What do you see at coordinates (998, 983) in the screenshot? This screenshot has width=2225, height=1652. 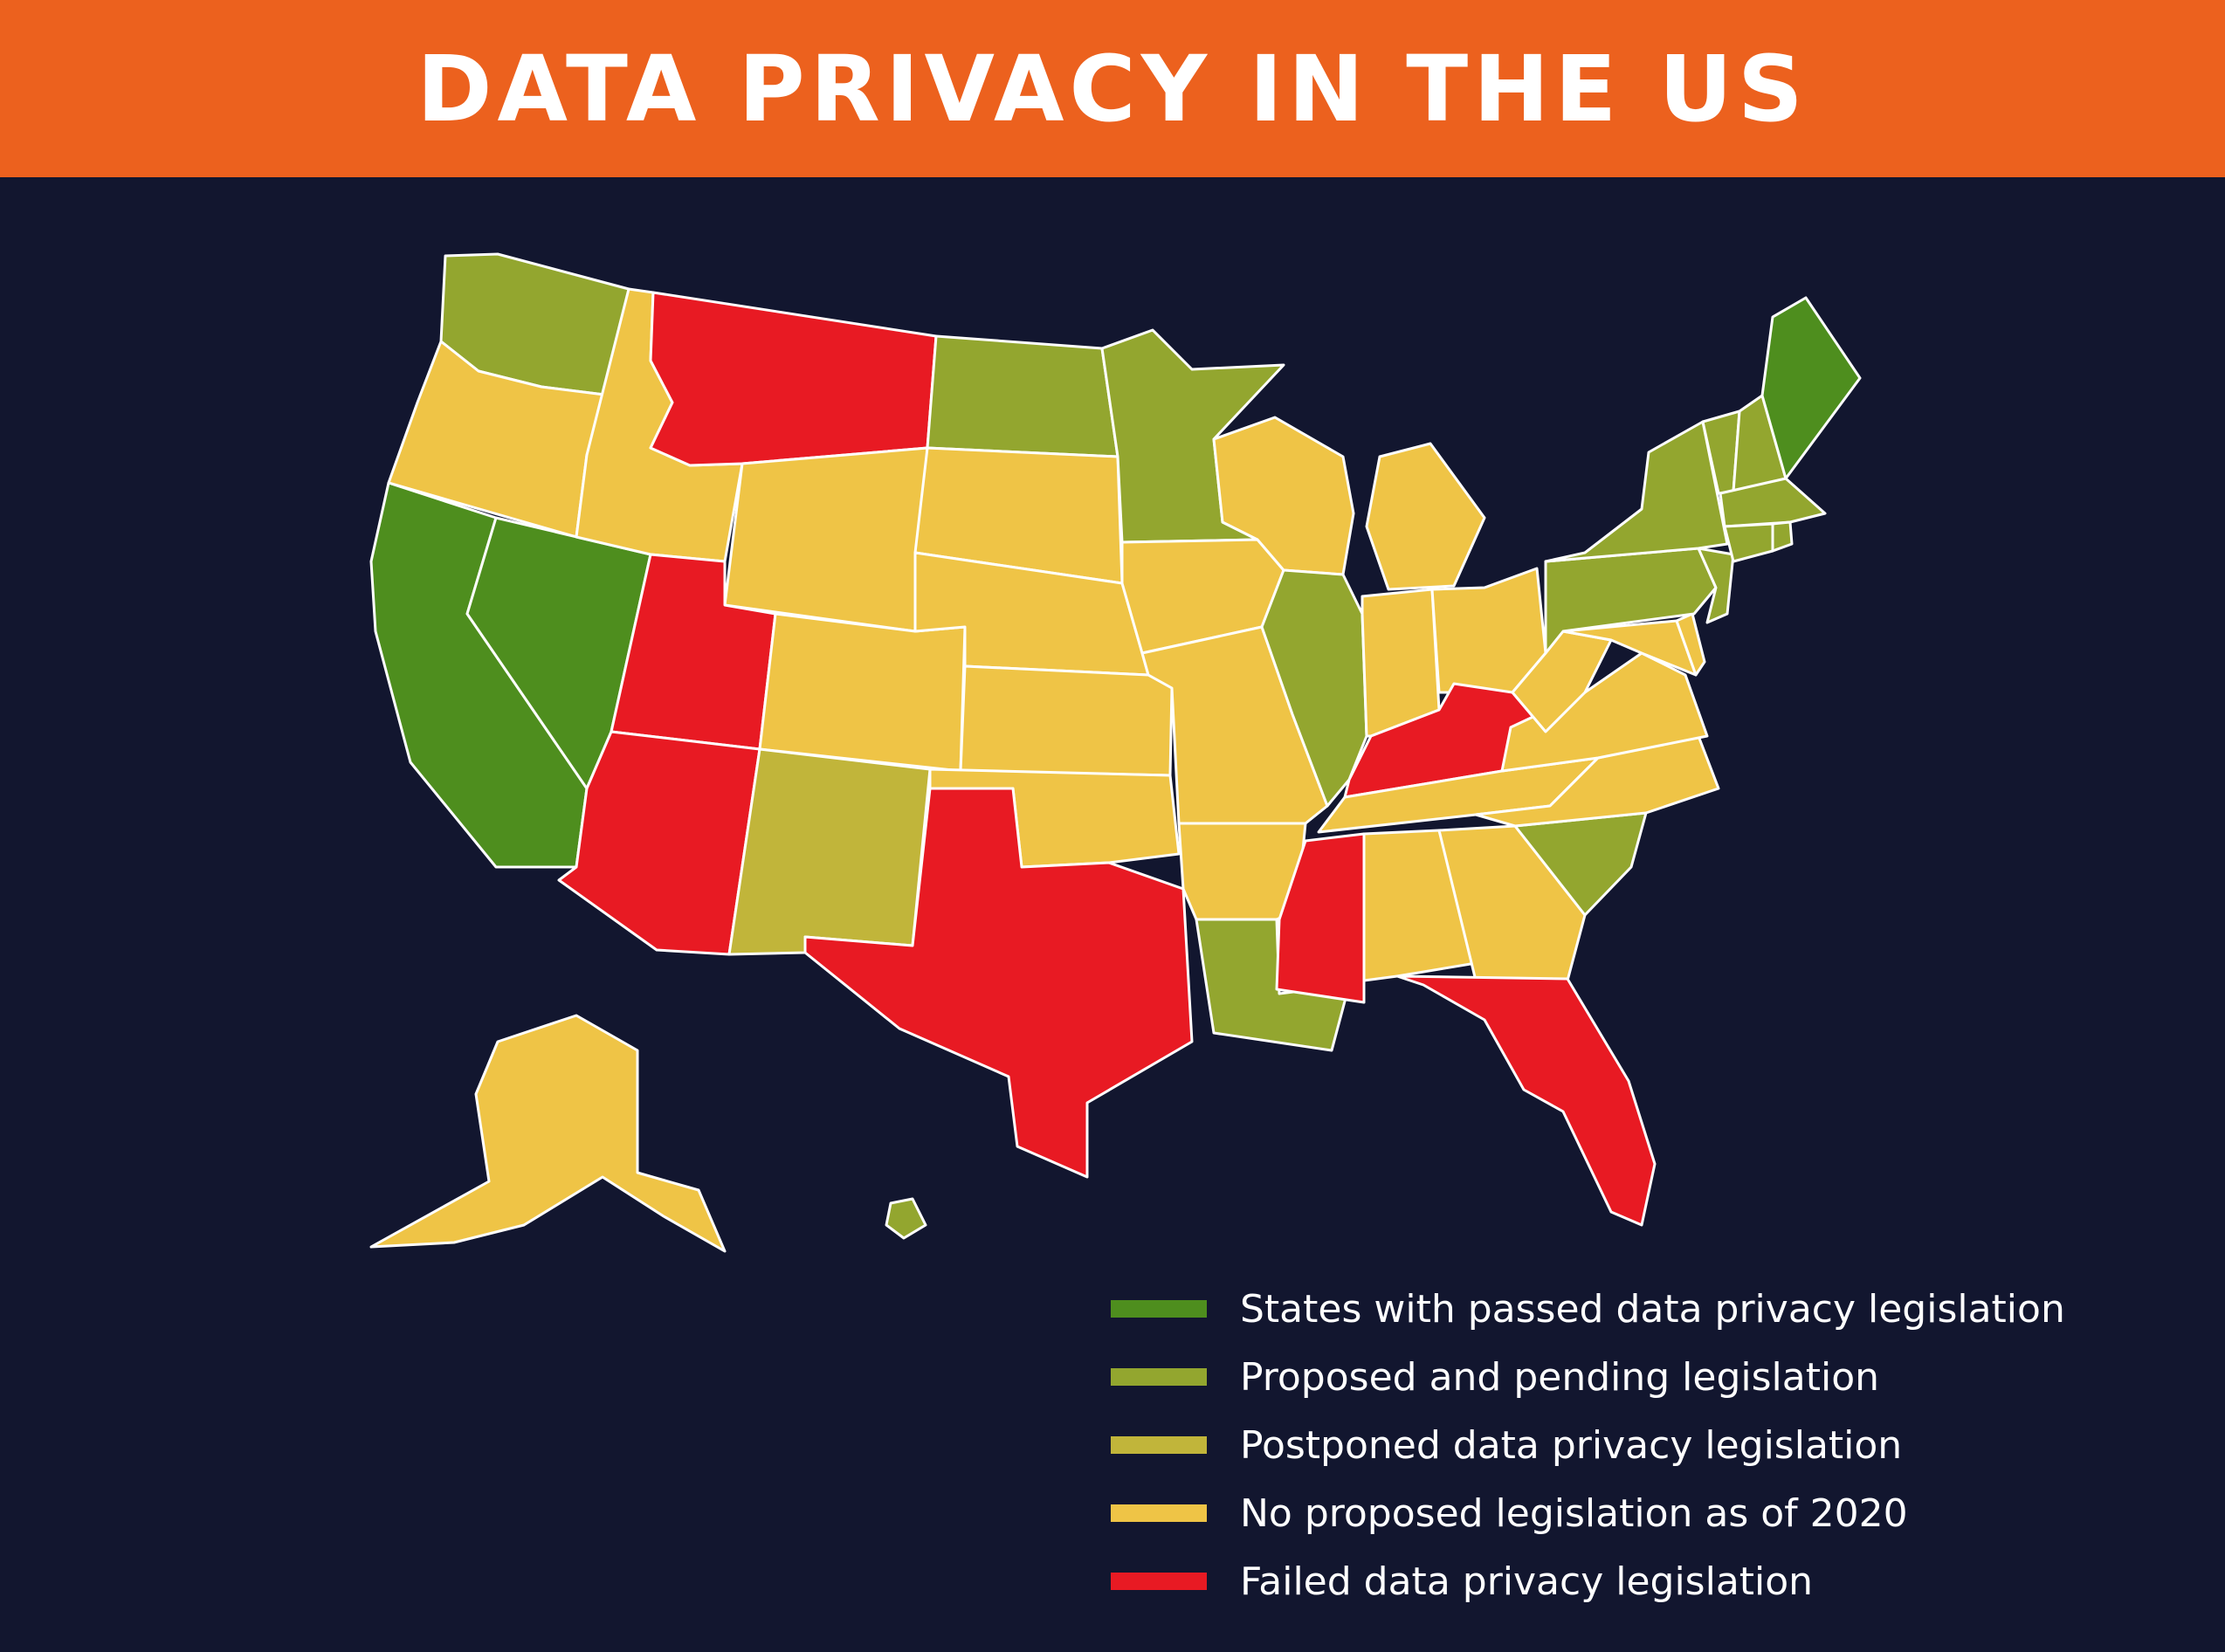 I see `state-texas` at bounding box center [998, 983].